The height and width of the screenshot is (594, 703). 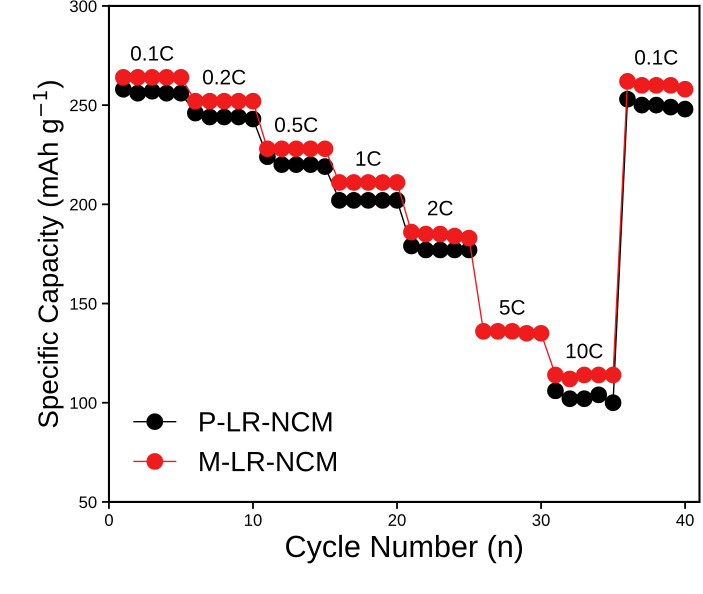 I want to click on annotation: 0.5C, so click(x=296, y=124).